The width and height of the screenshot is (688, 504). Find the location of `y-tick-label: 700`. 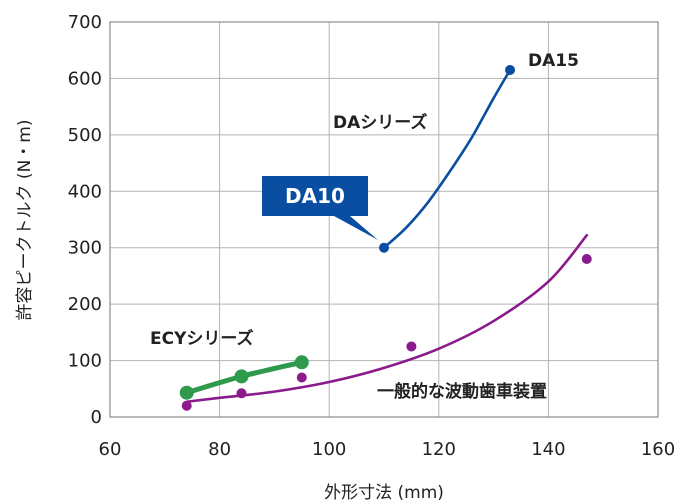

y-tick-label: 700 is located at coordinates (85, 22).